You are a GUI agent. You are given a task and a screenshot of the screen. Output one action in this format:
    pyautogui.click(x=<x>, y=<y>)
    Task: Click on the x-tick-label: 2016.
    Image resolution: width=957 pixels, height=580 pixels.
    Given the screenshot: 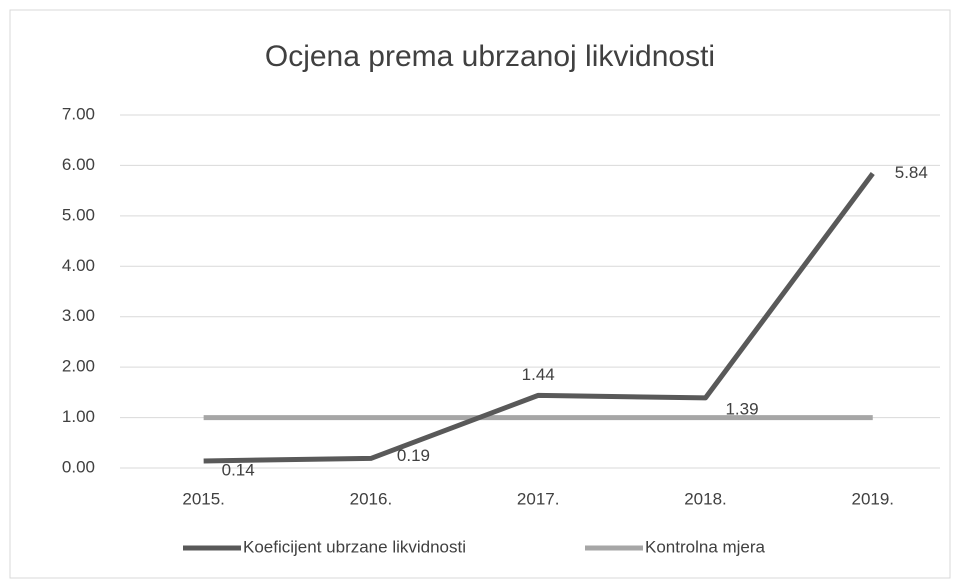 What is the action you would take?
    pyautogui.click(x=371, y=498)
    